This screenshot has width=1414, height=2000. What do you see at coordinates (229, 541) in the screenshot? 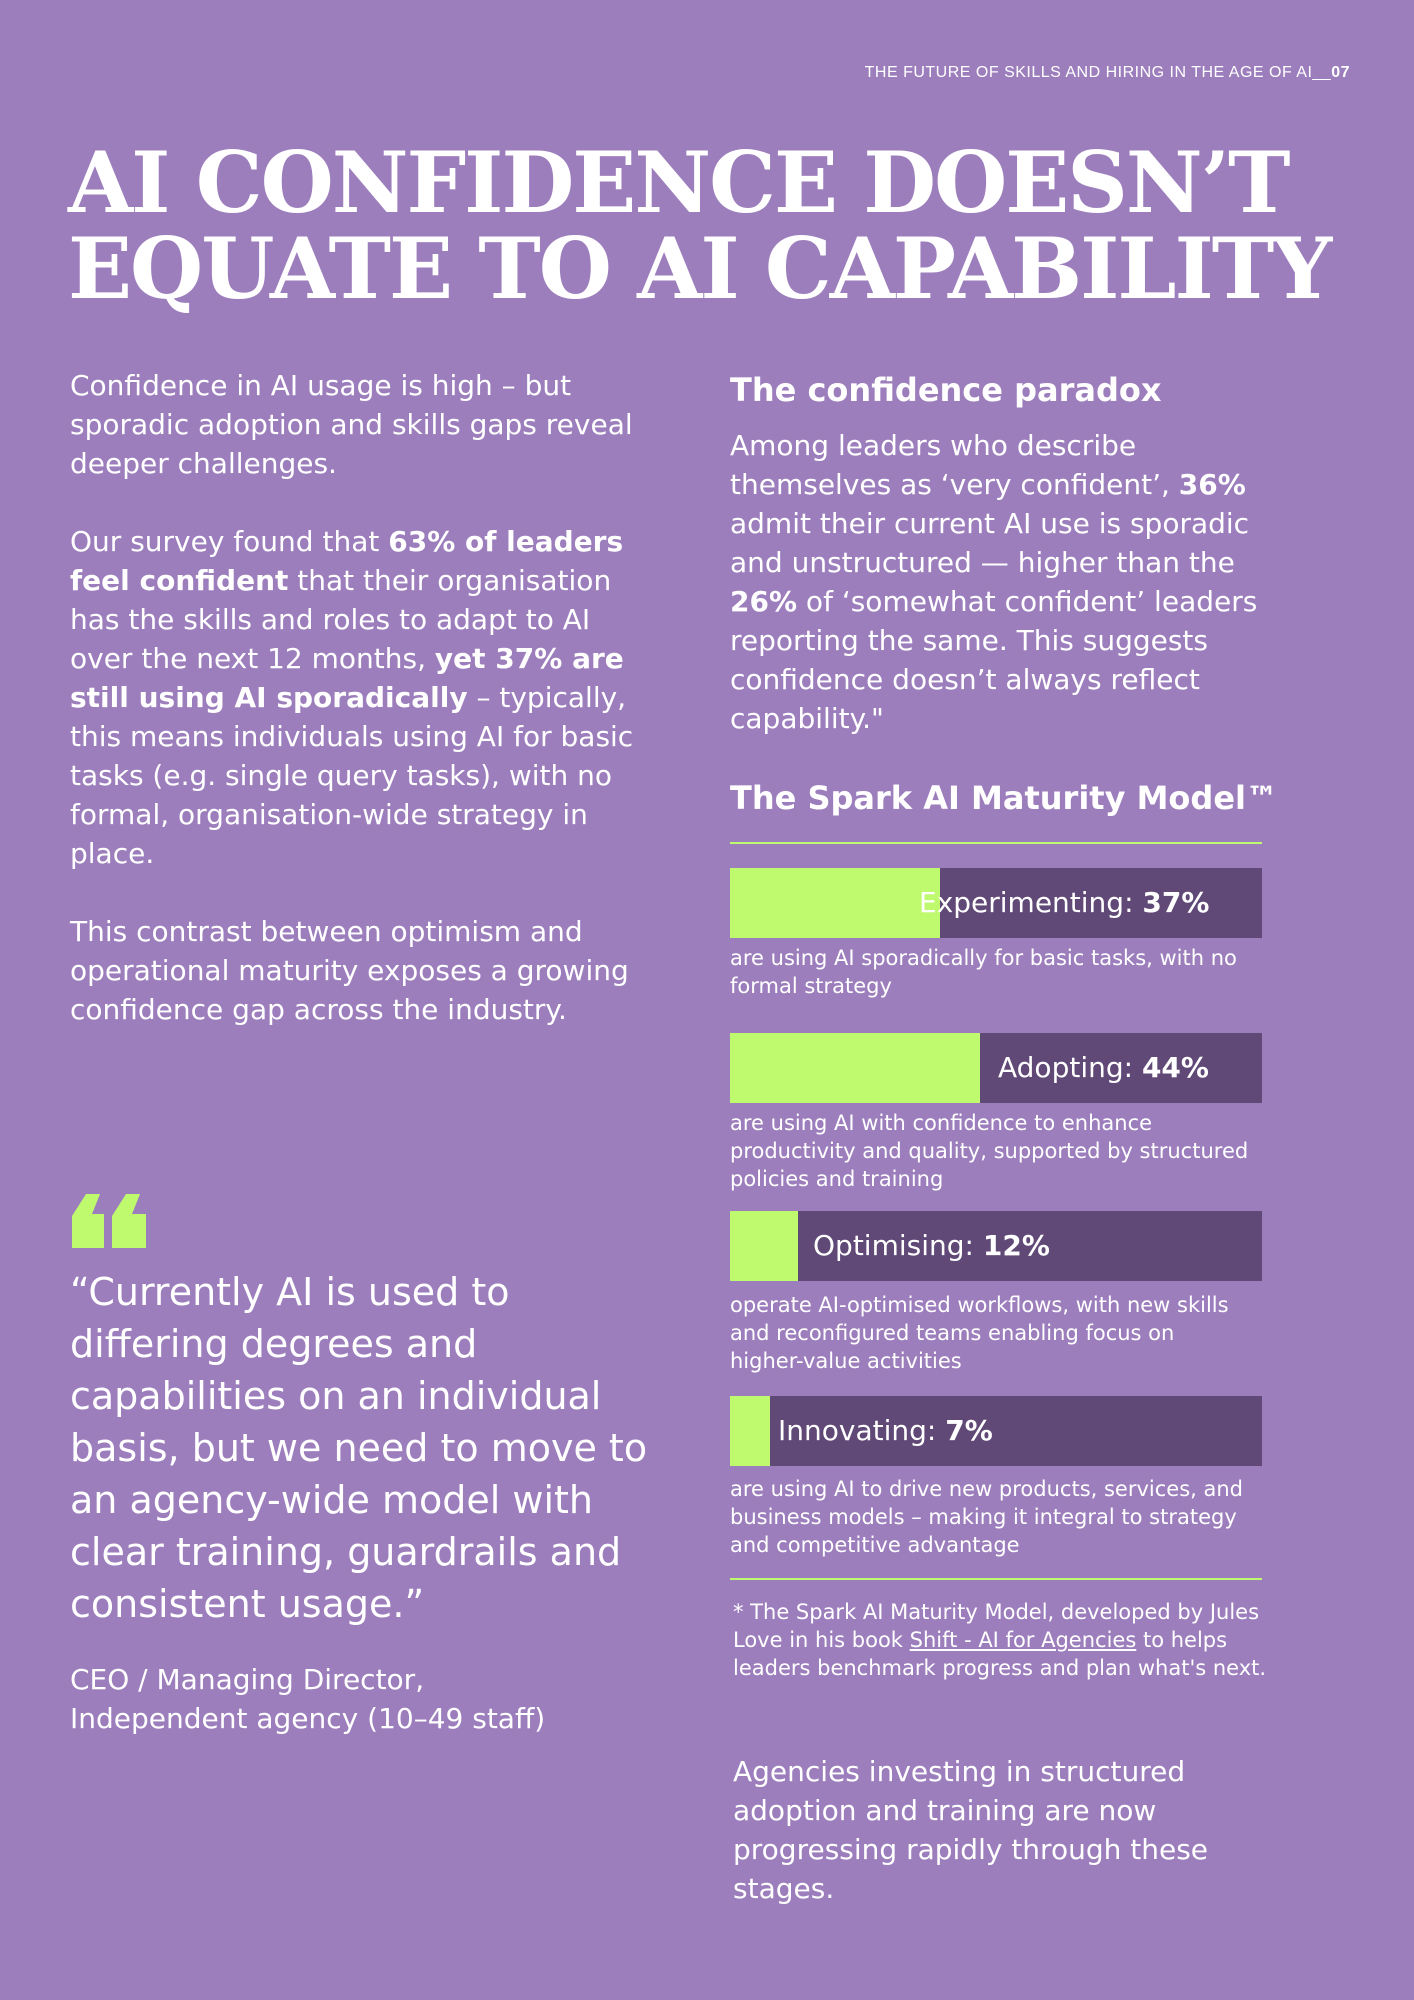
I see `survey-text-1: Our survey found that` at bounding box center [229, 541].